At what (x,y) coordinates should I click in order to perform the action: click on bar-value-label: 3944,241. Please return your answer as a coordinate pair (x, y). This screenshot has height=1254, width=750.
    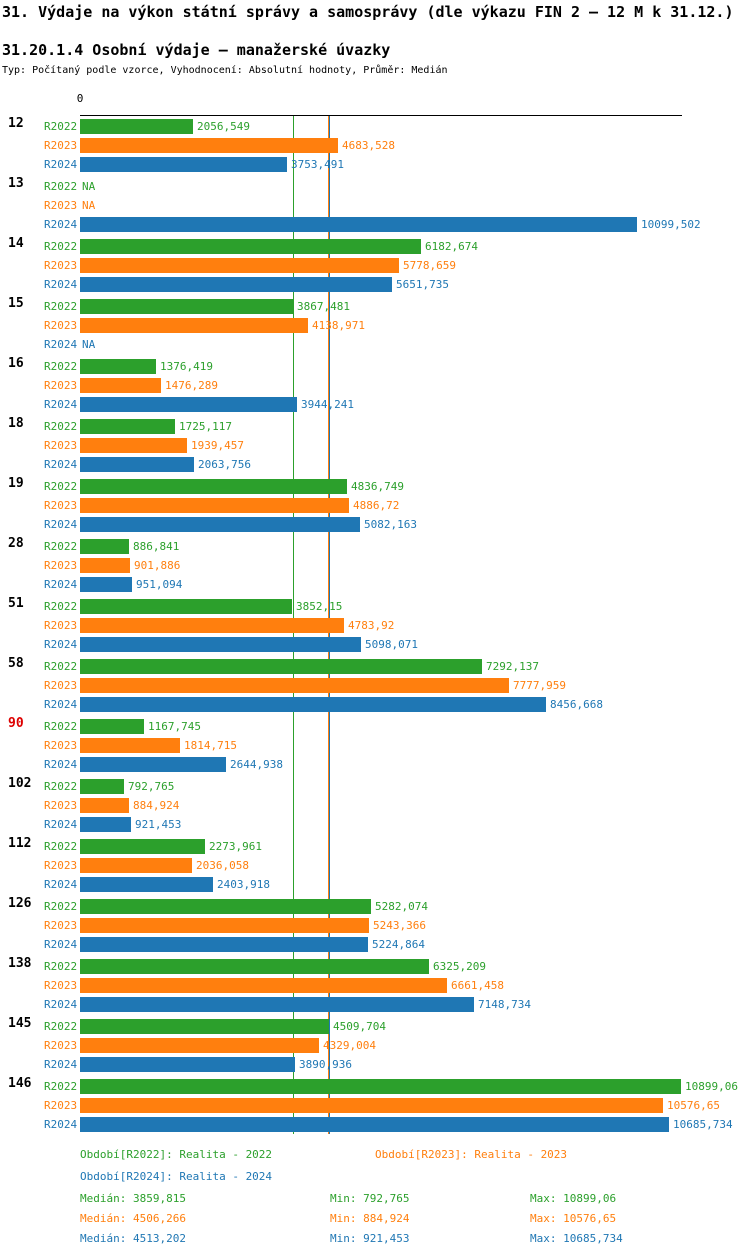
    Looking at the image, I should click on (327, 404).